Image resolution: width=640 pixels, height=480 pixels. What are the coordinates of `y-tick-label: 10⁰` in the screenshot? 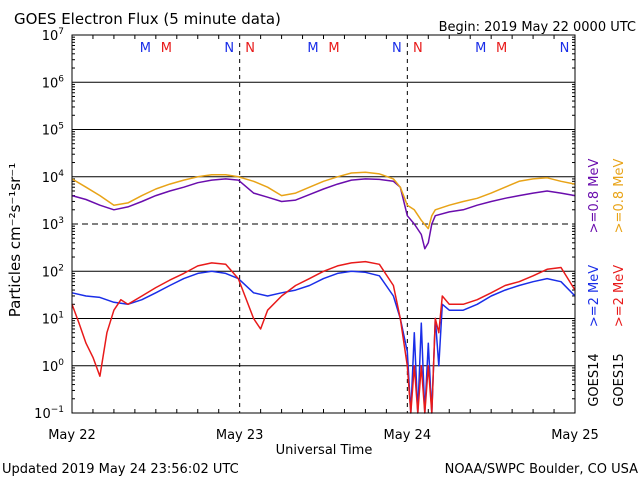 It's located at (53, 366).